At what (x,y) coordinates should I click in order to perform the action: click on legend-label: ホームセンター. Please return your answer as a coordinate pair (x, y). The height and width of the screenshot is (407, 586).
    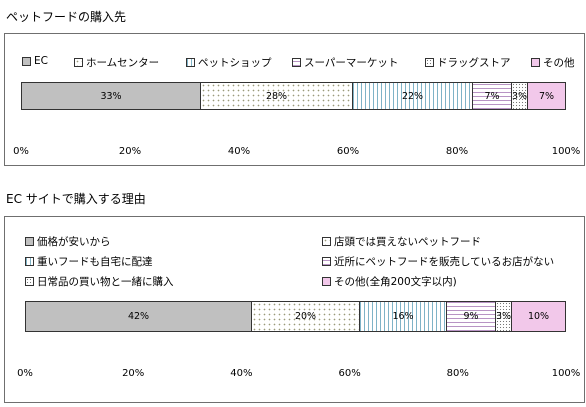
    Looking at the image, I should click on (123, 63).